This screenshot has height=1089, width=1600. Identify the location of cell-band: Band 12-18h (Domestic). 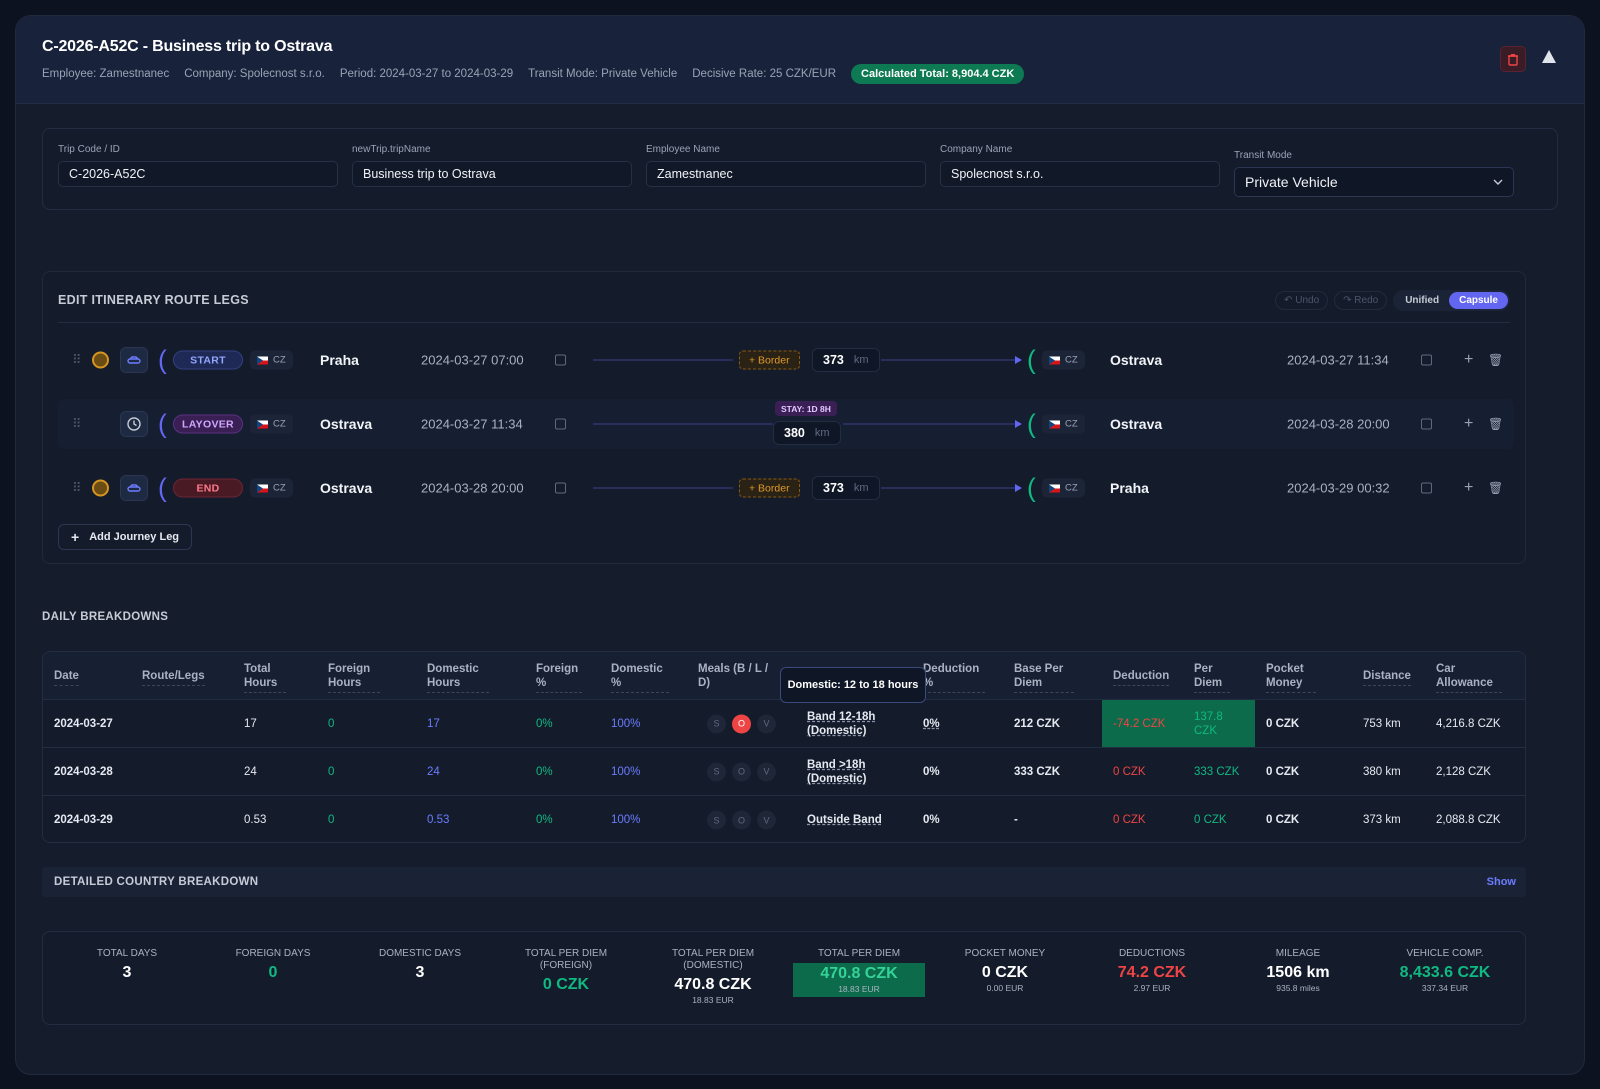
(841, 723).